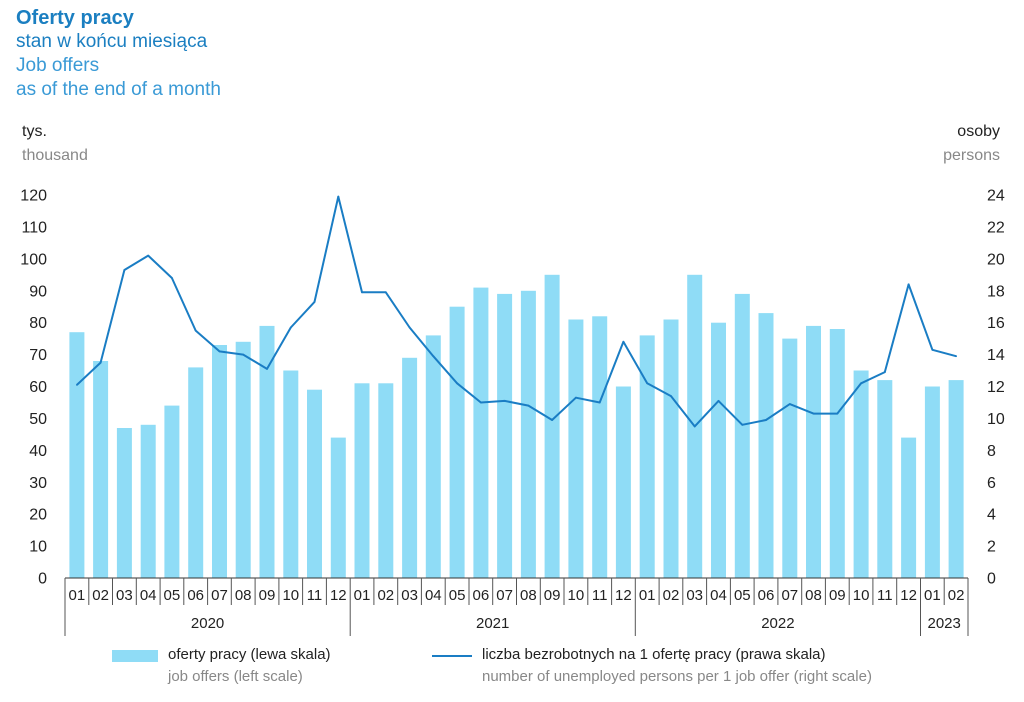 This screenshot has width=1024, height=702. What do you see at coordinates (38, 547) in the screenshot?
I see `left-tick-label: 10` at bounding box center [38, 547].